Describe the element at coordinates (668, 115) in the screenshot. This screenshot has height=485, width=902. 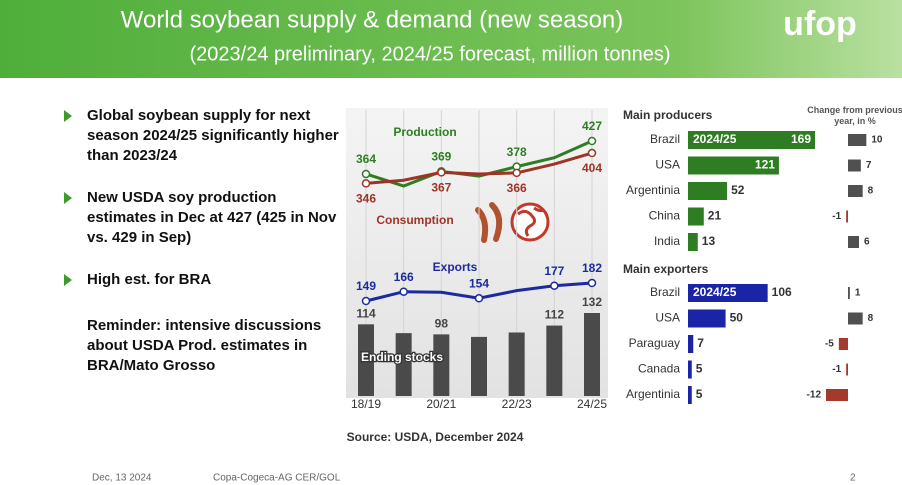
I see `chart-title: Main producers` at that location.